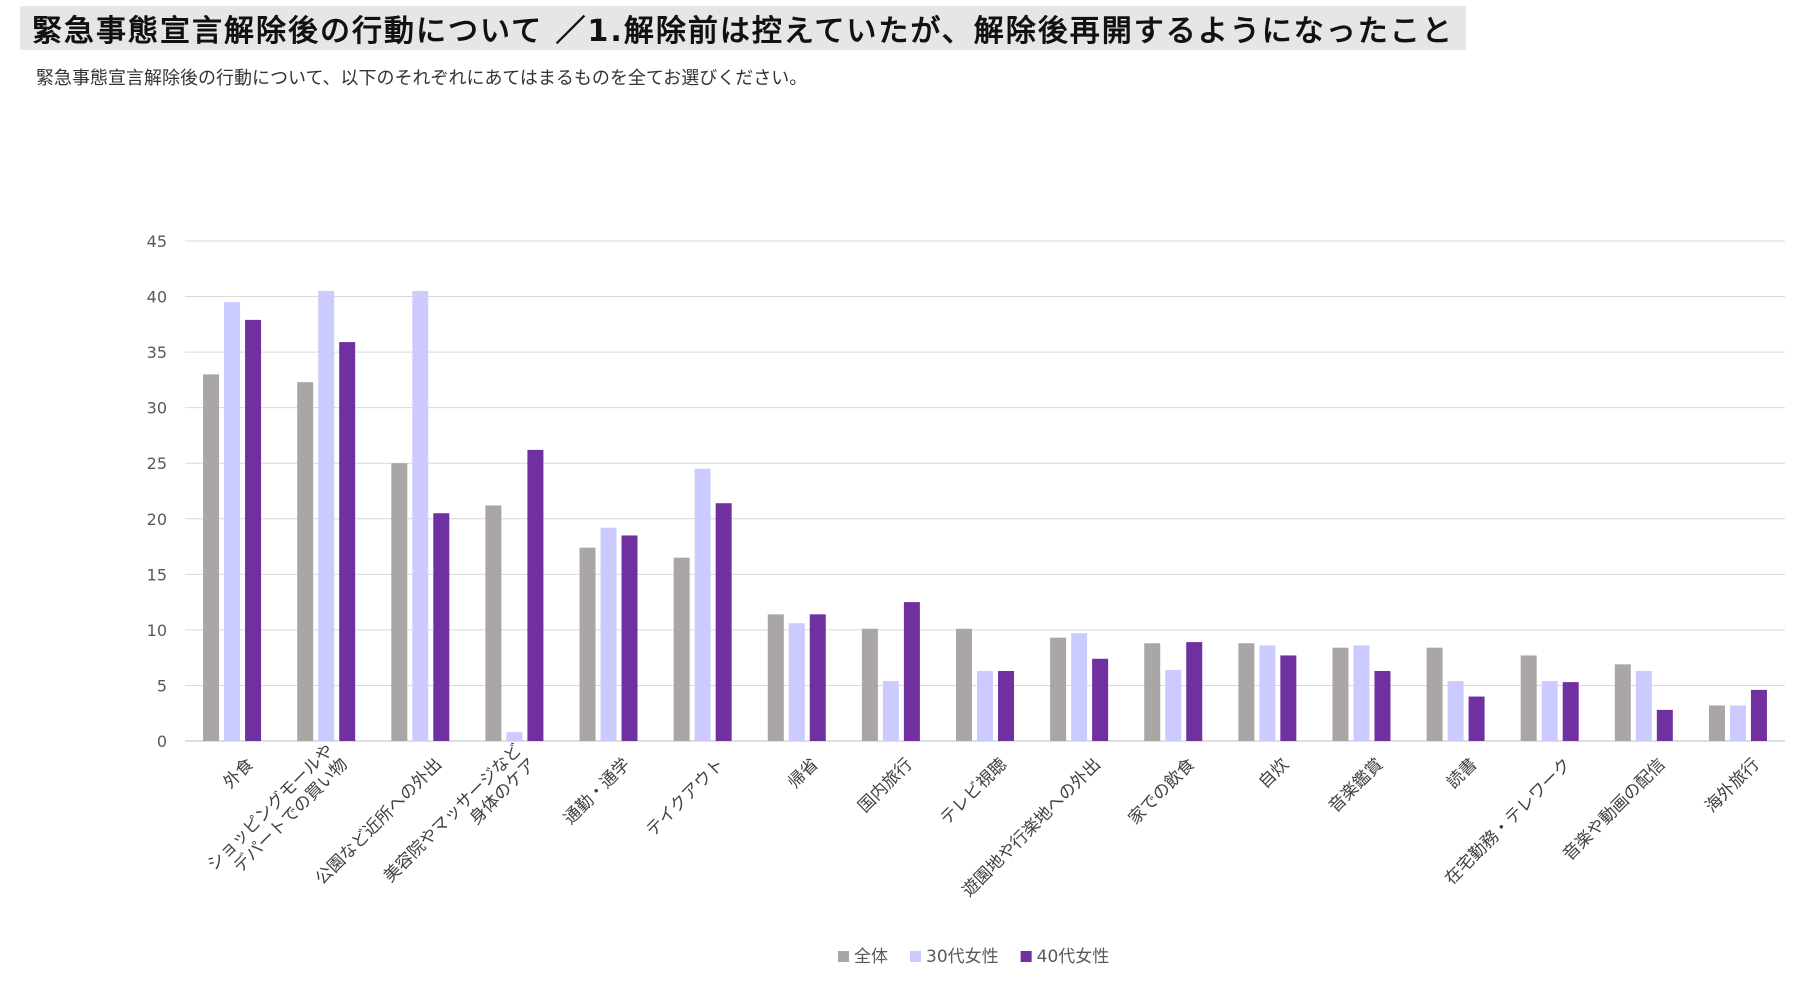  What do you see at coordinates (157, 297) in the screenshot?
I see `y-tick-label: 40` at bounding box center [157, 297].